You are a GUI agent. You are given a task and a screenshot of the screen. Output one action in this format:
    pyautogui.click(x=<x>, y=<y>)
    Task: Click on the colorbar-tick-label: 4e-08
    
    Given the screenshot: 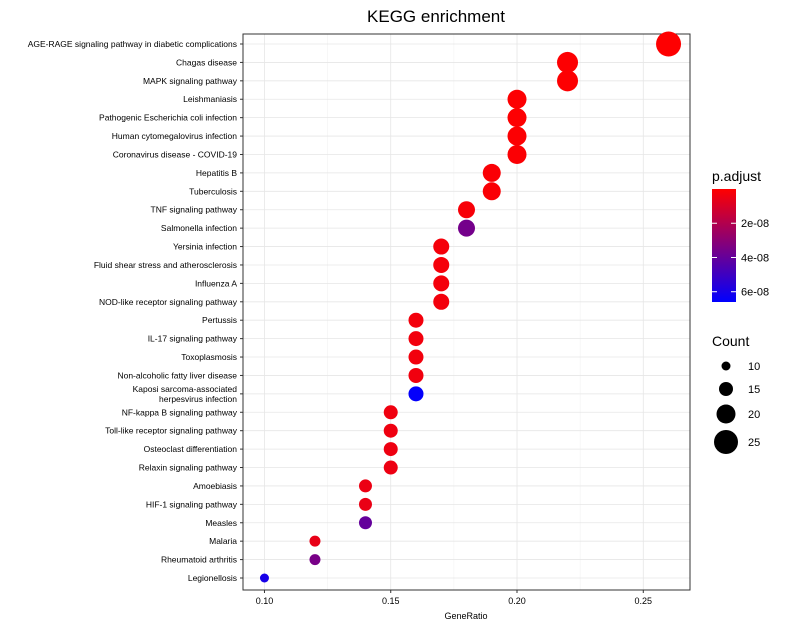 What is the action you would take?
    pyautogui.click(x=755, y=258)
    